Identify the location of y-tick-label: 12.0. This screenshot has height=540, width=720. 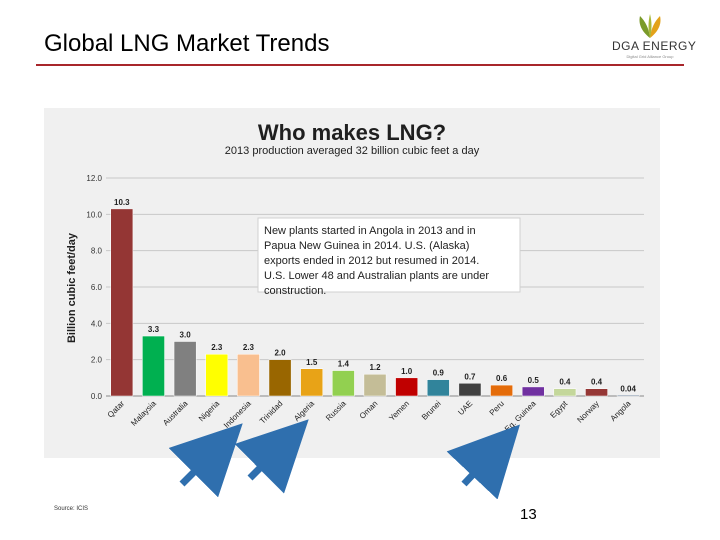
(94, 178).